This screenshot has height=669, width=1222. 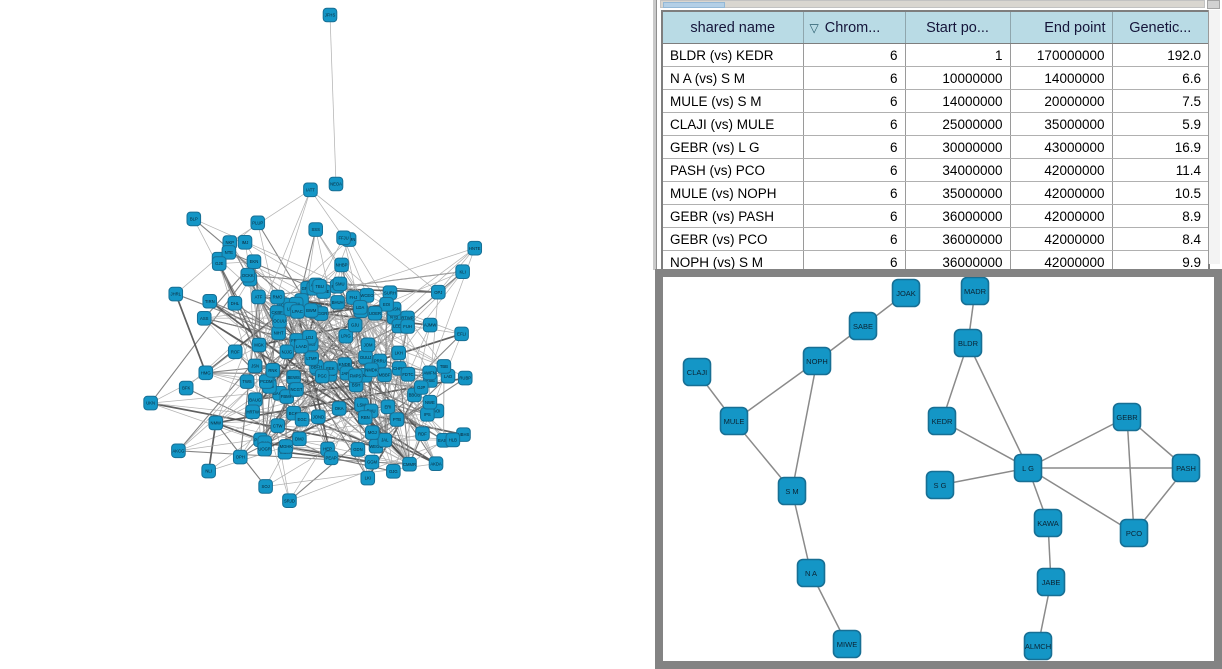 What do you see at coordinates (734, 421) in the screenshot?
I see `network-node-mule` at bounding box center [734, 421].